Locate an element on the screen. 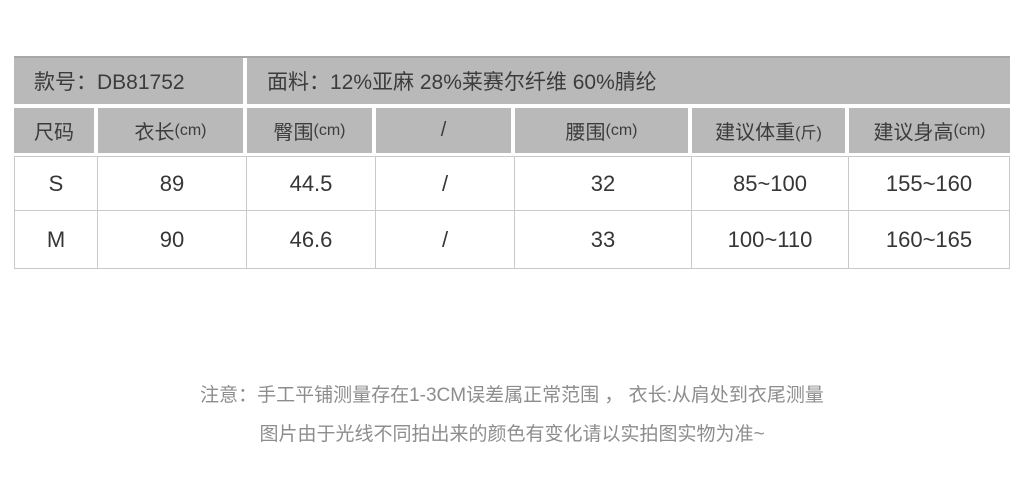 This screenshot has width=1024, height=489. col-header-waist: 腰围 (cm) is located at coordinates (603, 130).